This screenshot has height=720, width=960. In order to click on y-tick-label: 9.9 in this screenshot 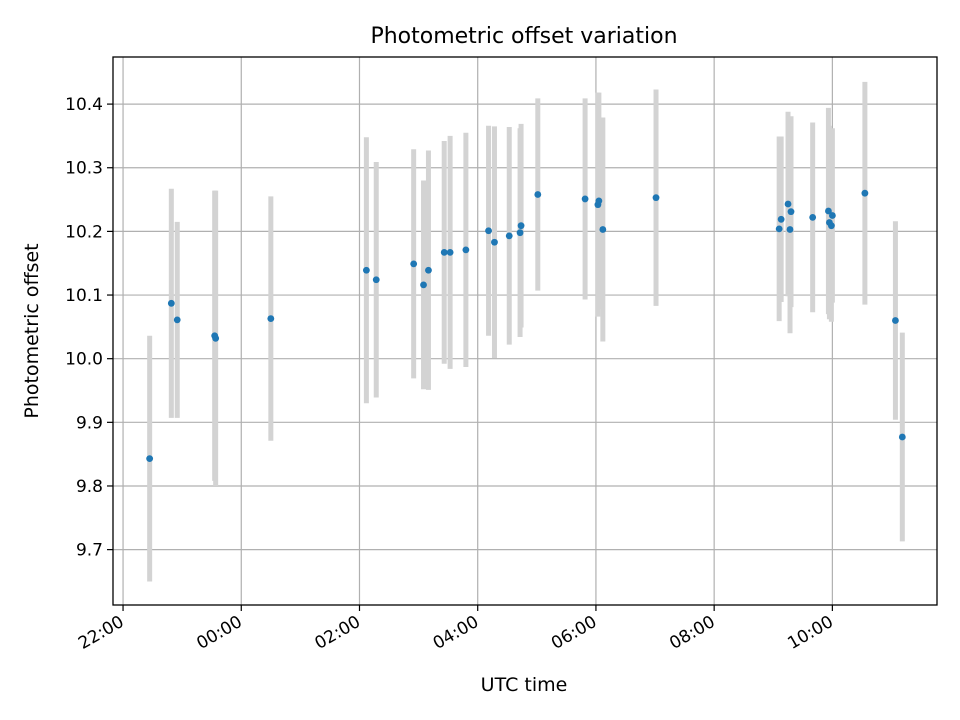, I will do `click(89, 423)`.